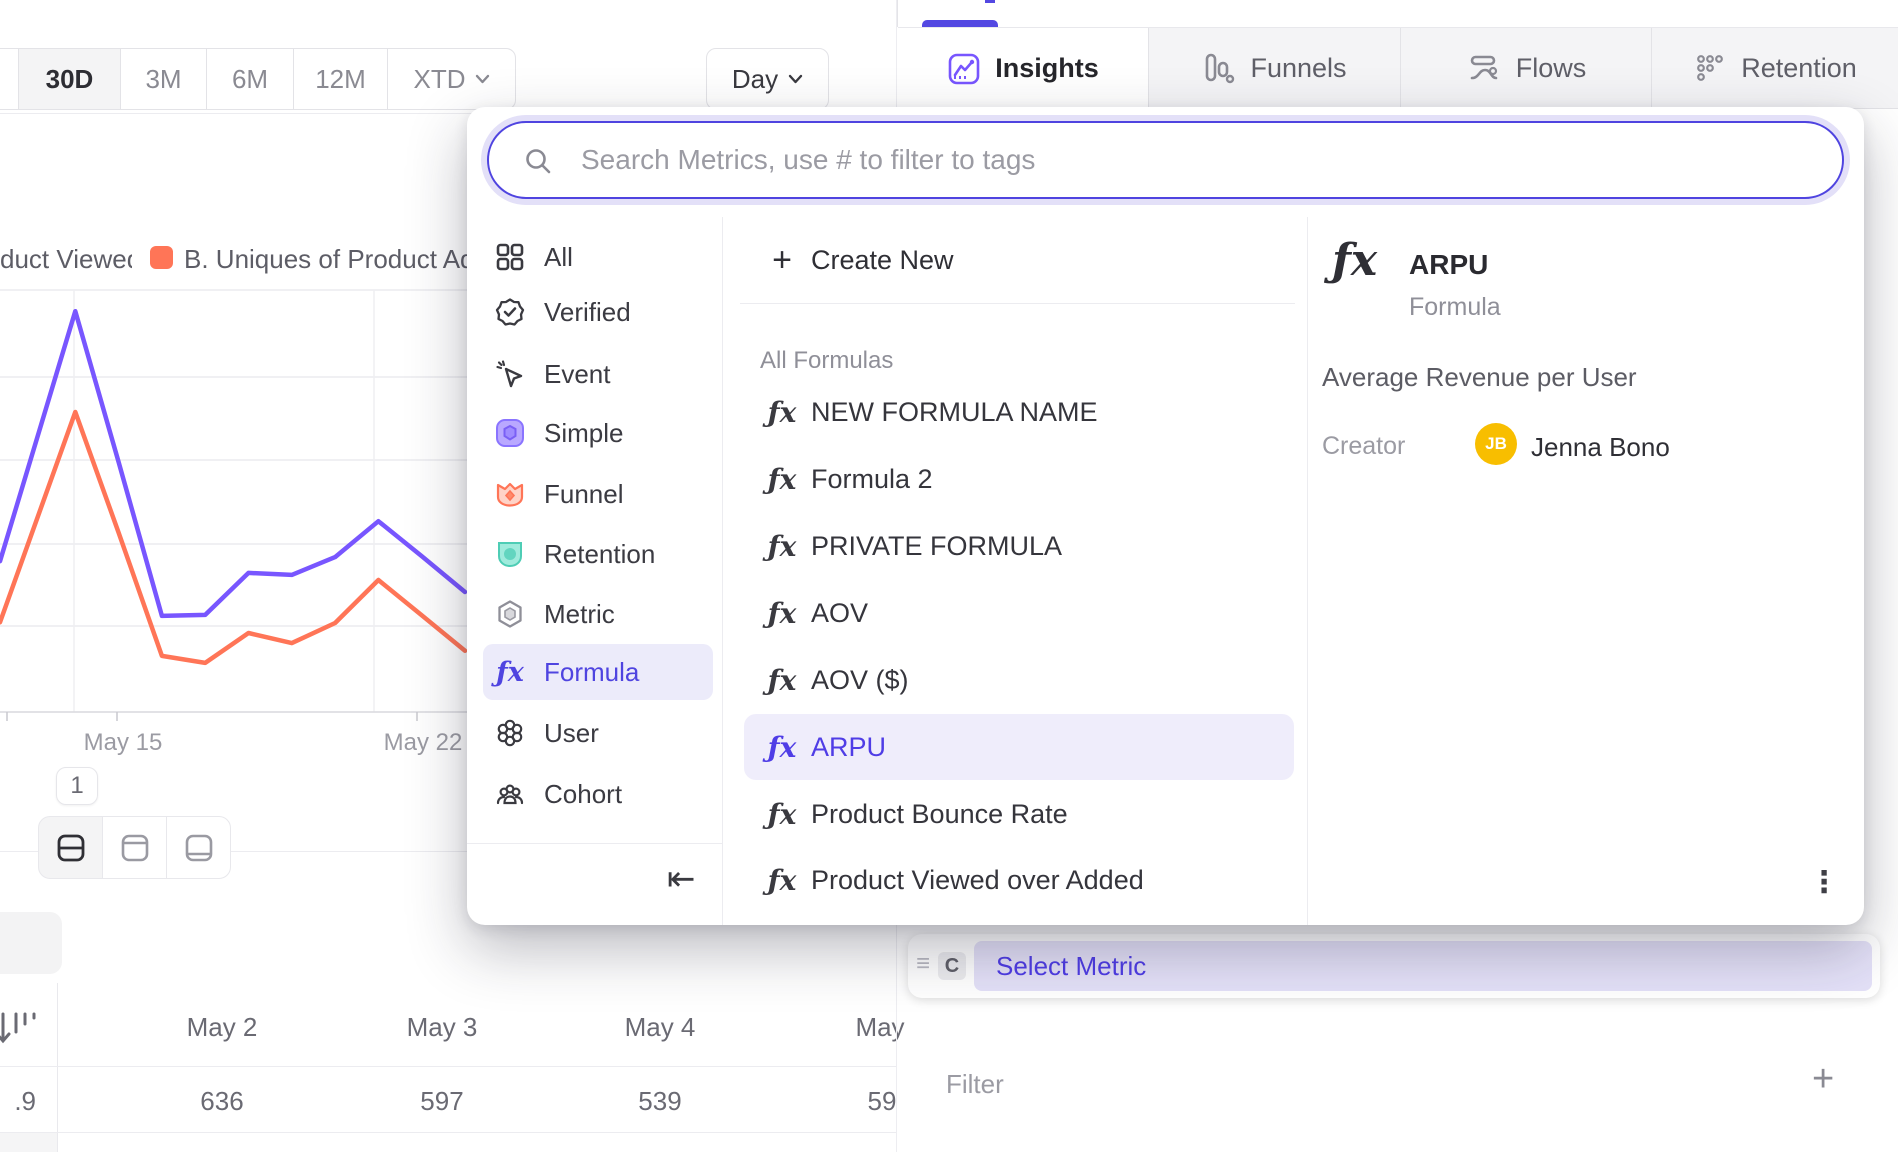  What do you see at coordinates (28, 1142) in the screenshot?
I see `table-footer-shade` at bounding box center [28, 1142].